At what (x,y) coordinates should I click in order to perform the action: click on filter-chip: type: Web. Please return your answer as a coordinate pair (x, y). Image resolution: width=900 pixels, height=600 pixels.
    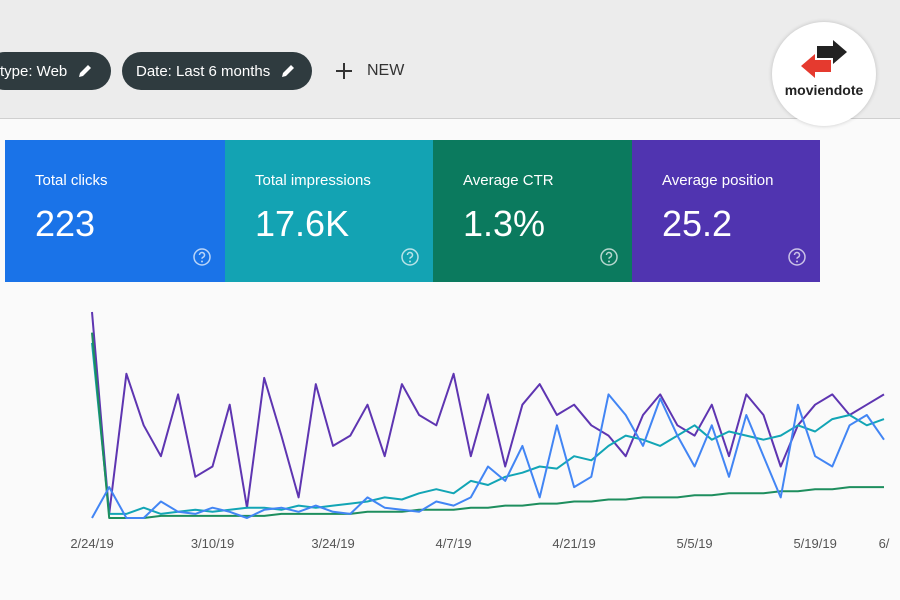
    Looking at the image, I should click on (55, 71).